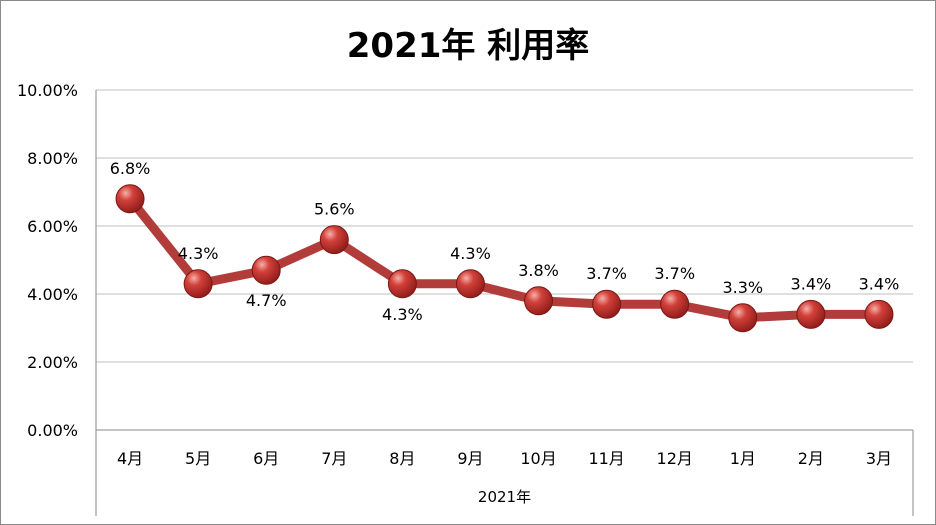 This screenshot has width=936, height=525. I want to click on x-tick-label: 12月, so click(675, 458).